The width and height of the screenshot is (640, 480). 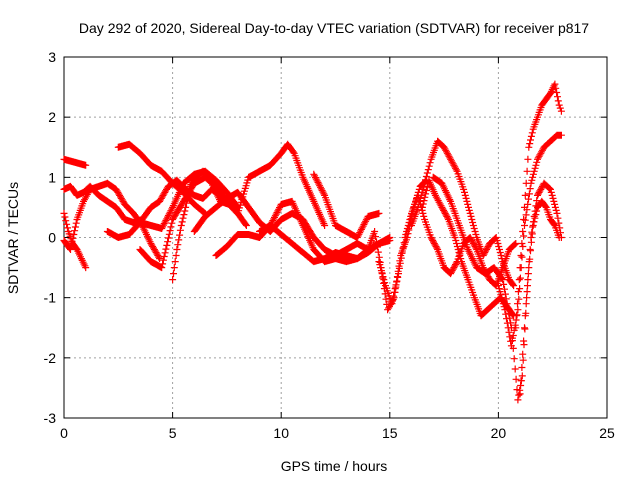 I want to click on x-tick-label: 0, so click(x=64, y=433).